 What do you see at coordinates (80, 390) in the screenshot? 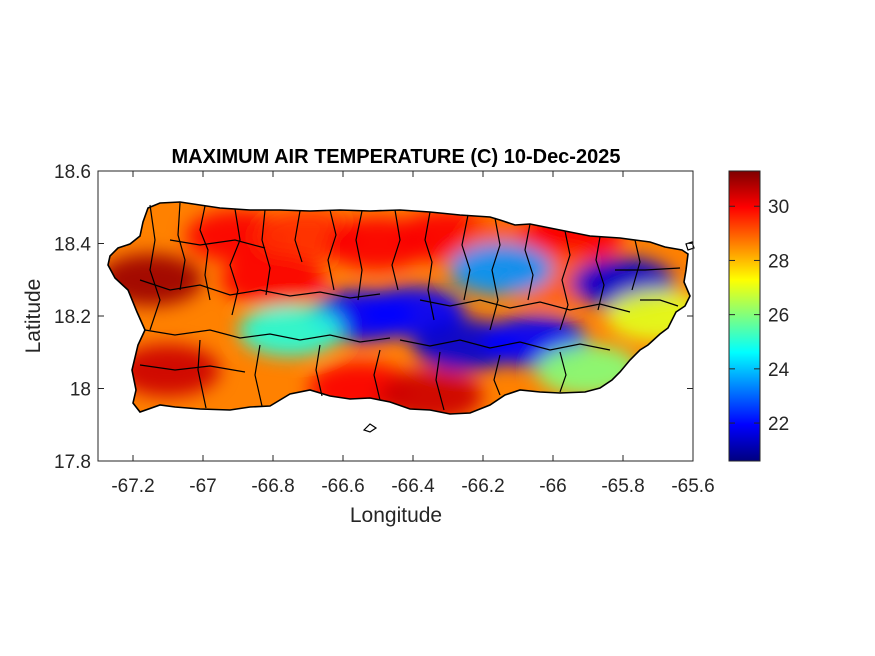
I see `y-tick-label: 18` at bounding box center [80, 390].